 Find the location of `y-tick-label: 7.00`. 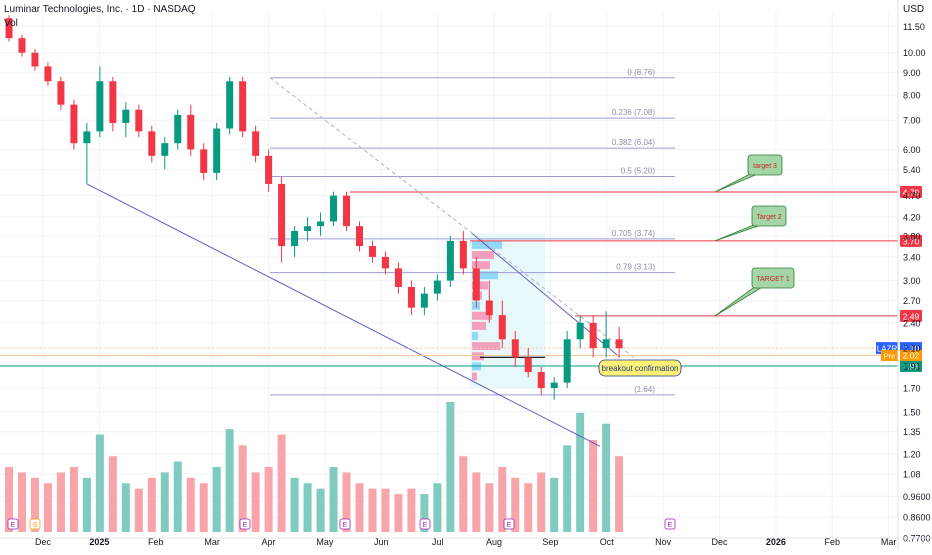

y-tick-label: 7.00 is located at coordinates (912, 121).